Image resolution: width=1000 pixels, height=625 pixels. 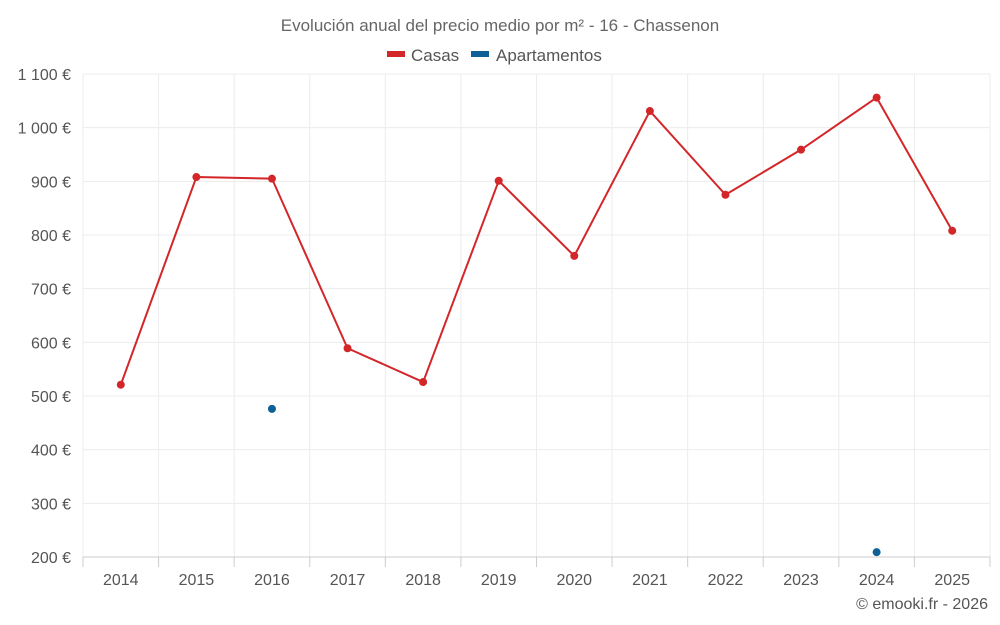 What do you see at coordinates (51, 290) in the screenshot?
I see `y-tick-label: 700 €` at bounding box center [51, 290].